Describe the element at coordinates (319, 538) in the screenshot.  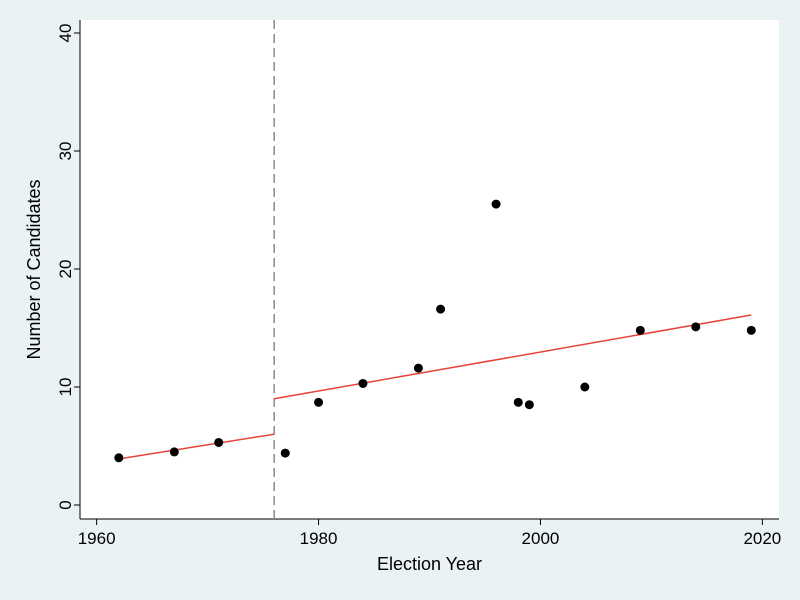
I see `x-tick-label: 1980` at that location.